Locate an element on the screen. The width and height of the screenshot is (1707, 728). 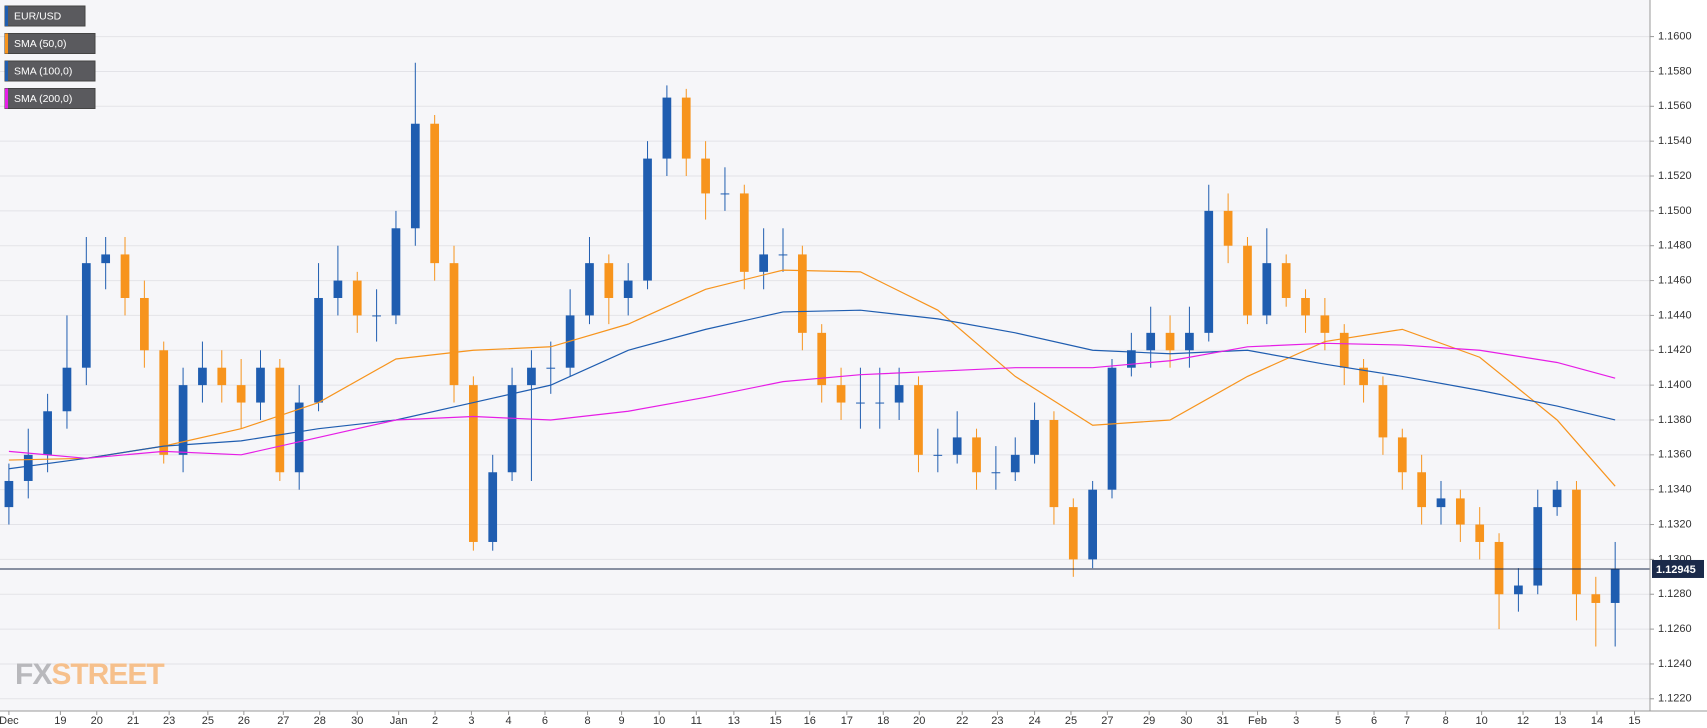
y-tick-label: 1.1420 is located at coordinates (1675, 350).